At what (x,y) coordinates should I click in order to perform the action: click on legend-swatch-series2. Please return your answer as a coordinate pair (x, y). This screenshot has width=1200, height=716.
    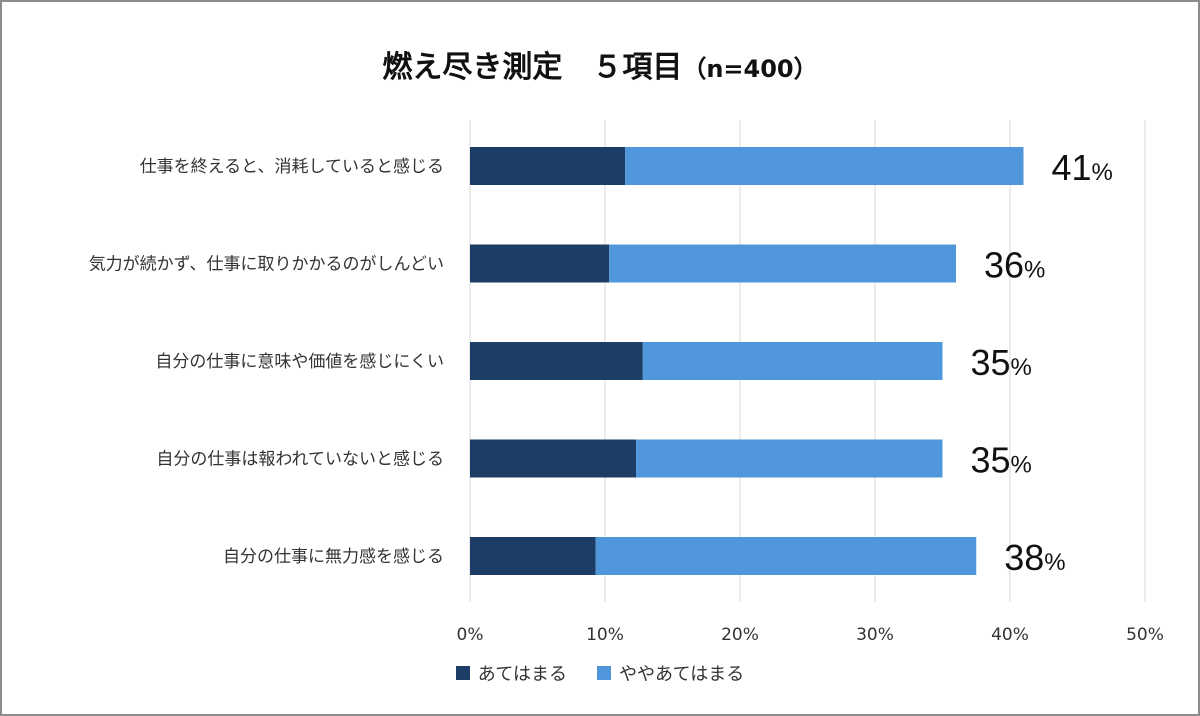
    Looking at the image, I should click on (604, 673).